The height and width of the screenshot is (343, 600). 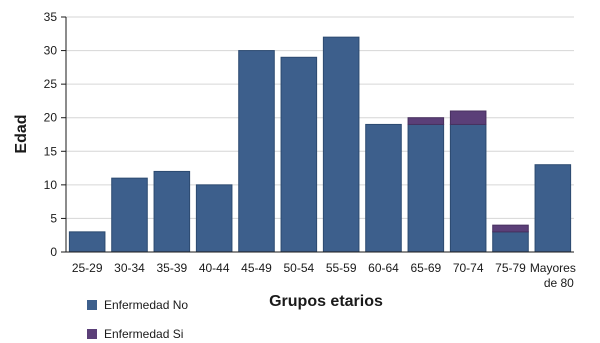 I want to click on legend-label-enfermedad-no: Enfermedad No, so click(x=146, y=305).